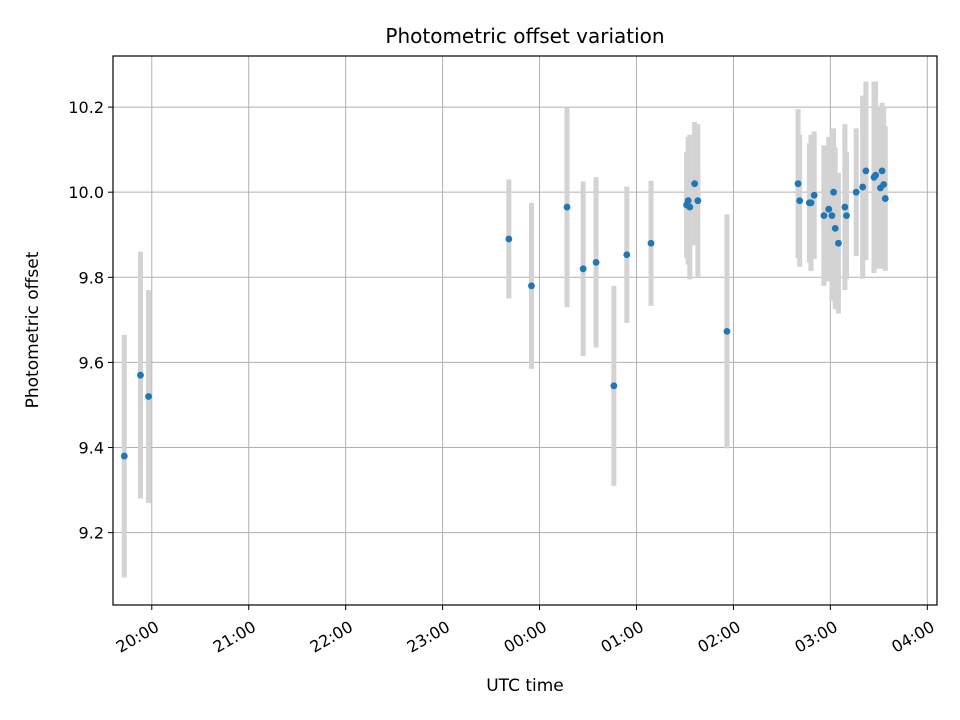  What do you see at coordinates (91, 533) in the screenshot?
I see `y-tick-label: 9.2` at bounding box center [91, 533].